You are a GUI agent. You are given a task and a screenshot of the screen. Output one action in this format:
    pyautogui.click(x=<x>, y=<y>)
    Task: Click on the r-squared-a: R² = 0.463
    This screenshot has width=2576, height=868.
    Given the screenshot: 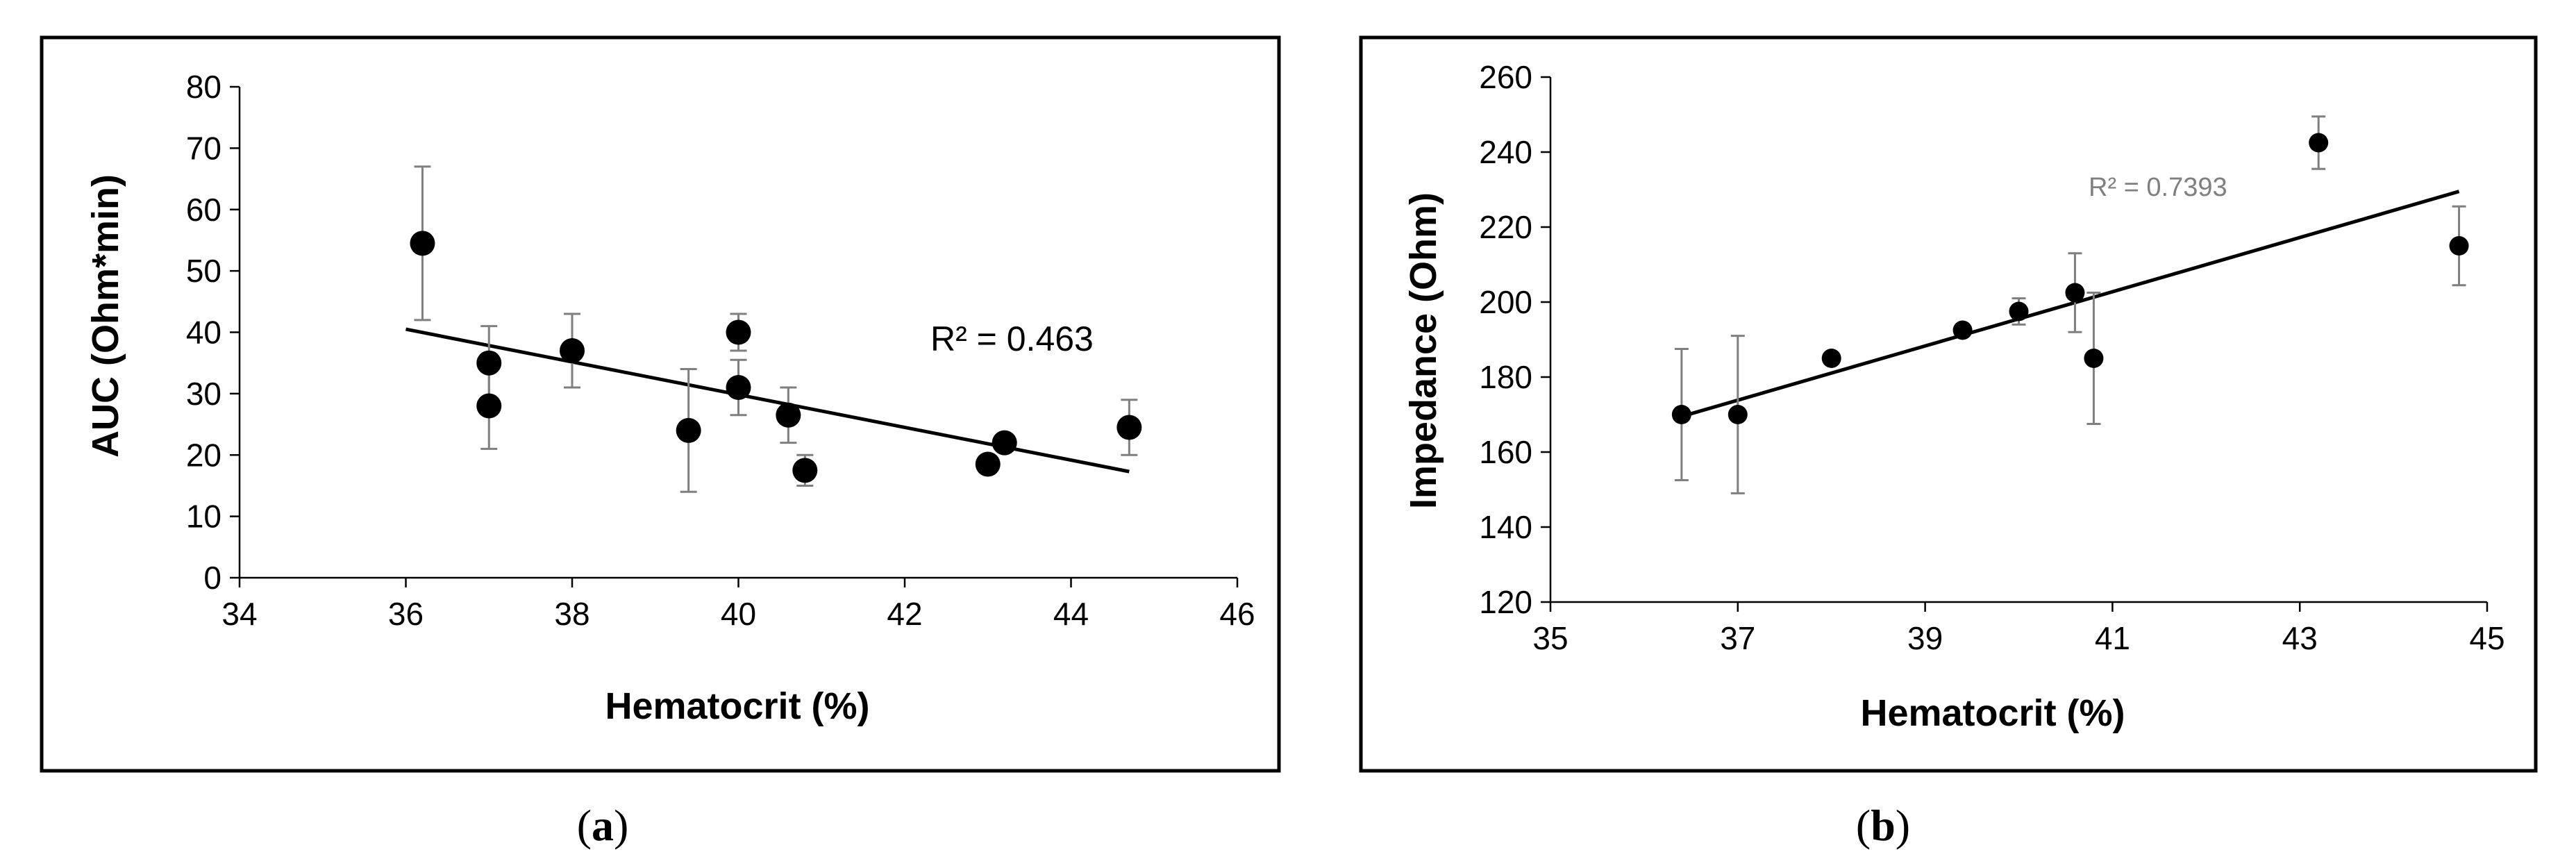 What is the action you would take?
    pyautogui.click(x=1012, y=338)
    